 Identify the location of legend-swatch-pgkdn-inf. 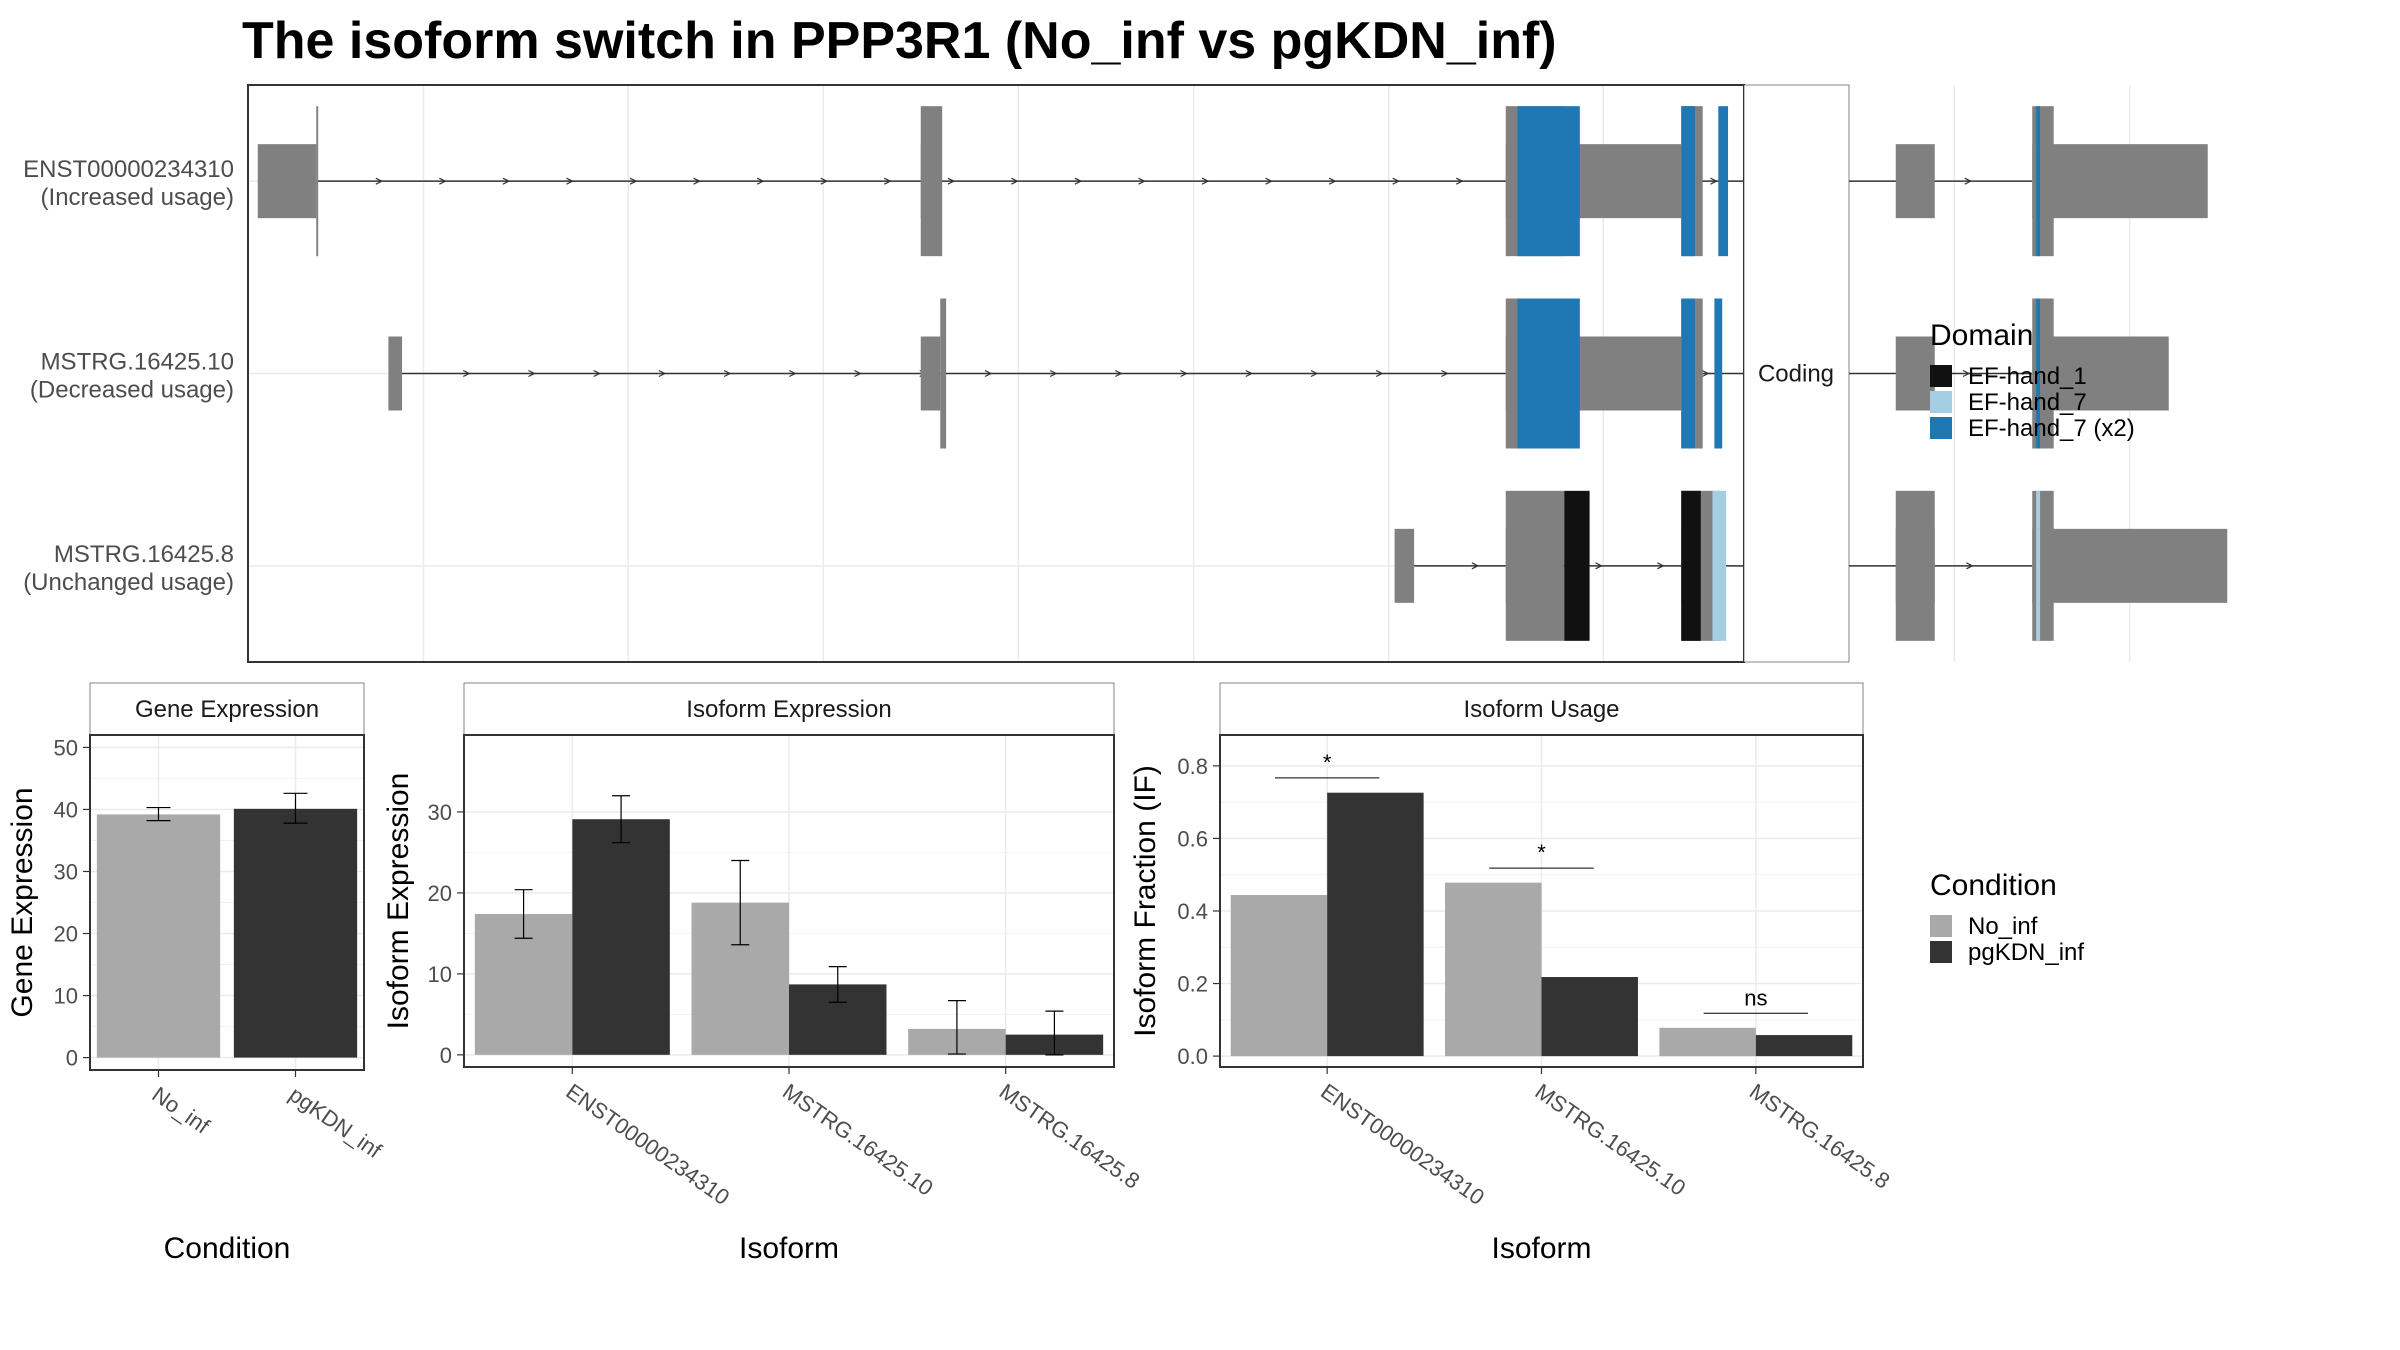
(1941, 952).